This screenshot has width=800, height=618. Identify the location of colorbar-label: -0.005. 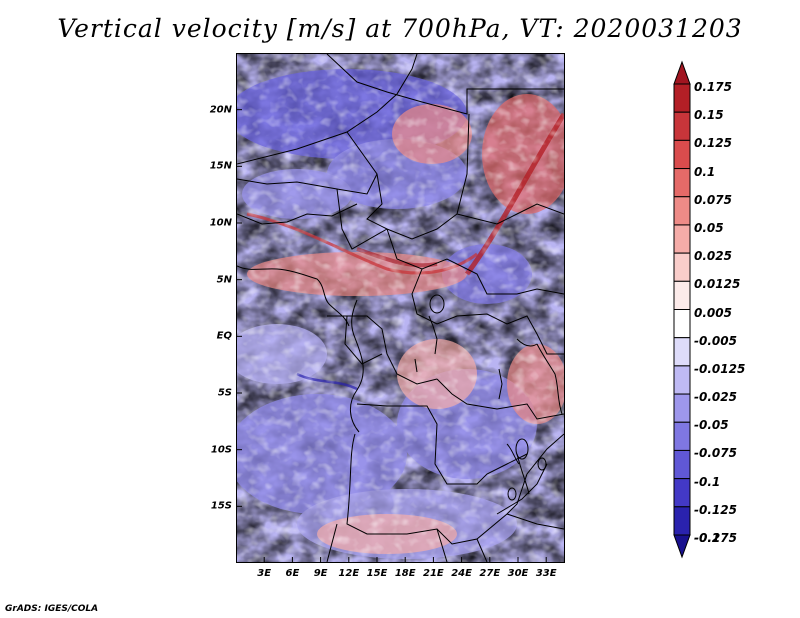
(715, 340).